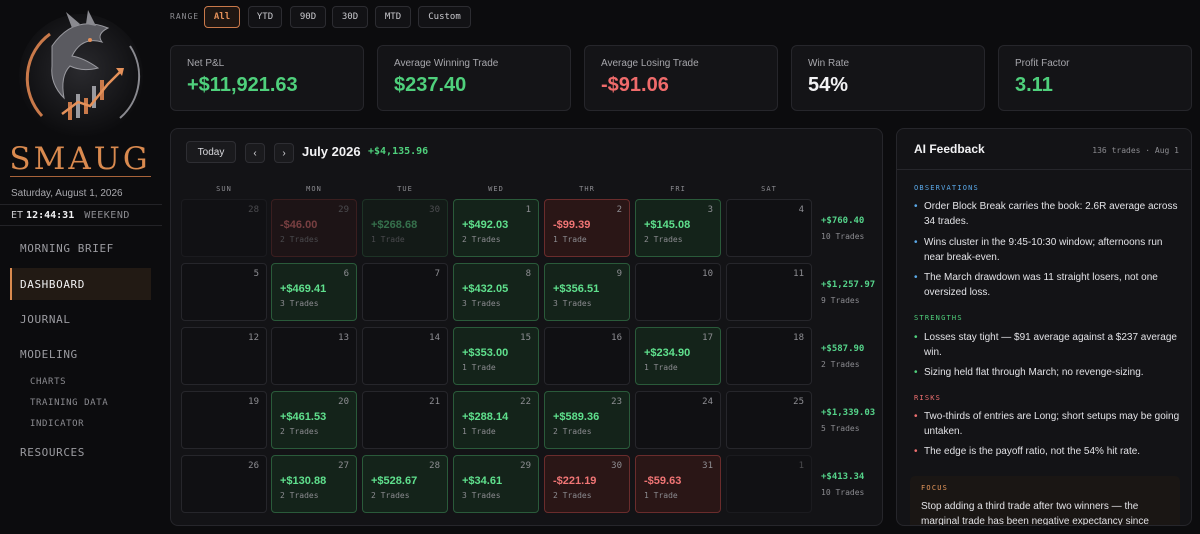 The height and width of the screenshot is (534, 1200). I want to click on calendar-day-cell: 1 +$492.03 2 Trades, so click(496, 228).